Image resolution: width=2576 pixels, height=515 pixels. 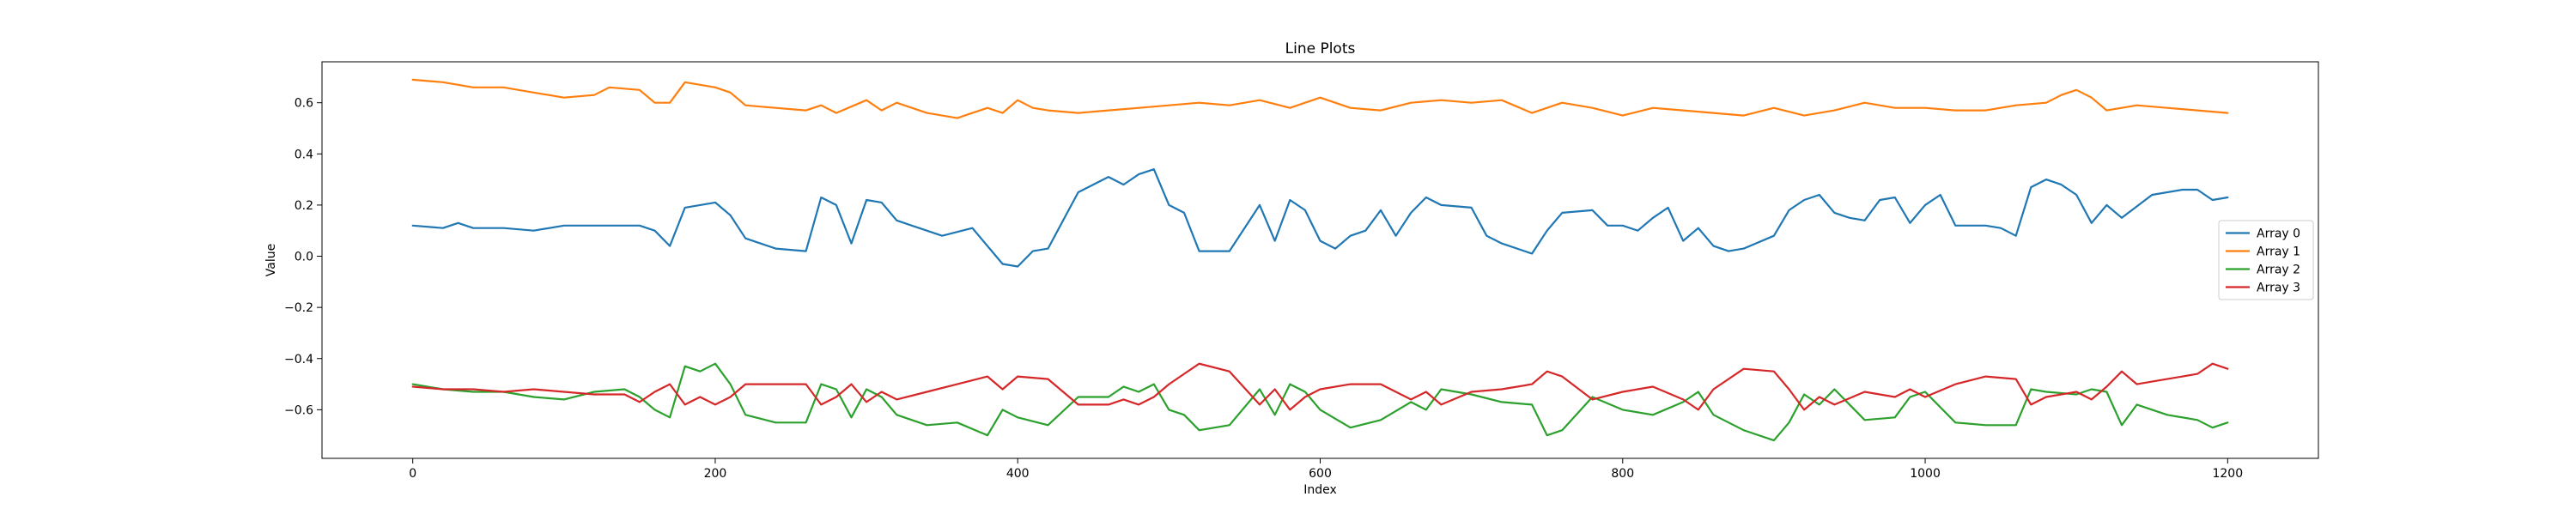 I want to click on x-tick-label: 1200, so click(x=2228, y=474).